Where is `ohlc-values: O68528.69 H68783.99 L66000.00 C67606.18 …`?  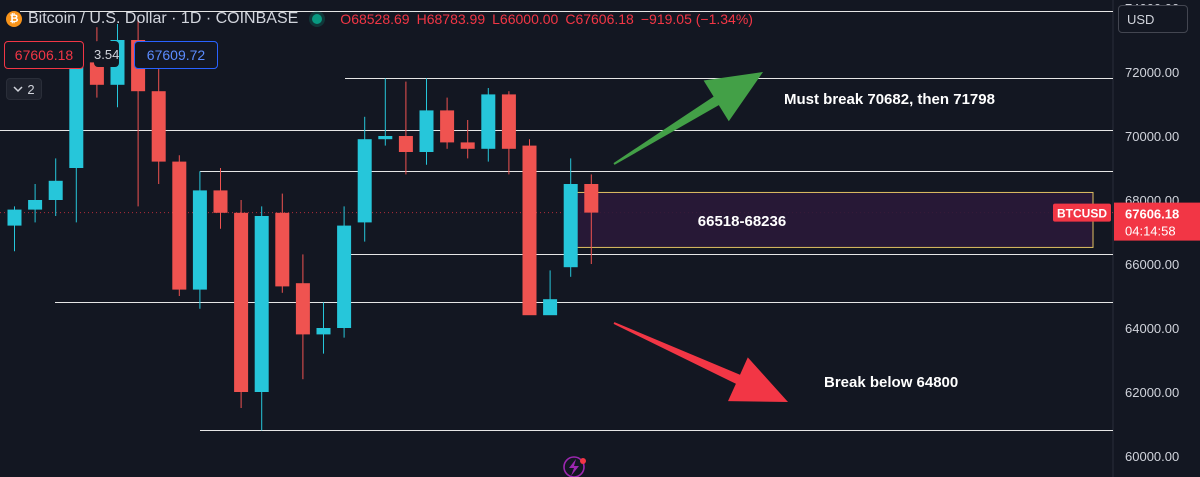
ohlc-values: O68528.69 H68783.99 L66000.00 C67606.18 … is located at coordinates (546, 19).